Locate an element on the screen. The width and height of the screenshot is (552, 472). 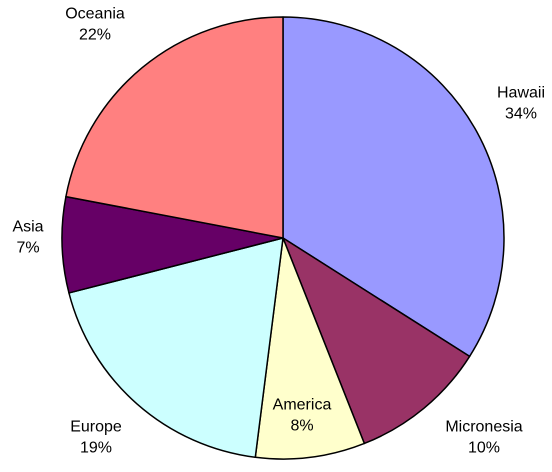
slice-percent-asia: 7% is located at coordinates (27, 248).